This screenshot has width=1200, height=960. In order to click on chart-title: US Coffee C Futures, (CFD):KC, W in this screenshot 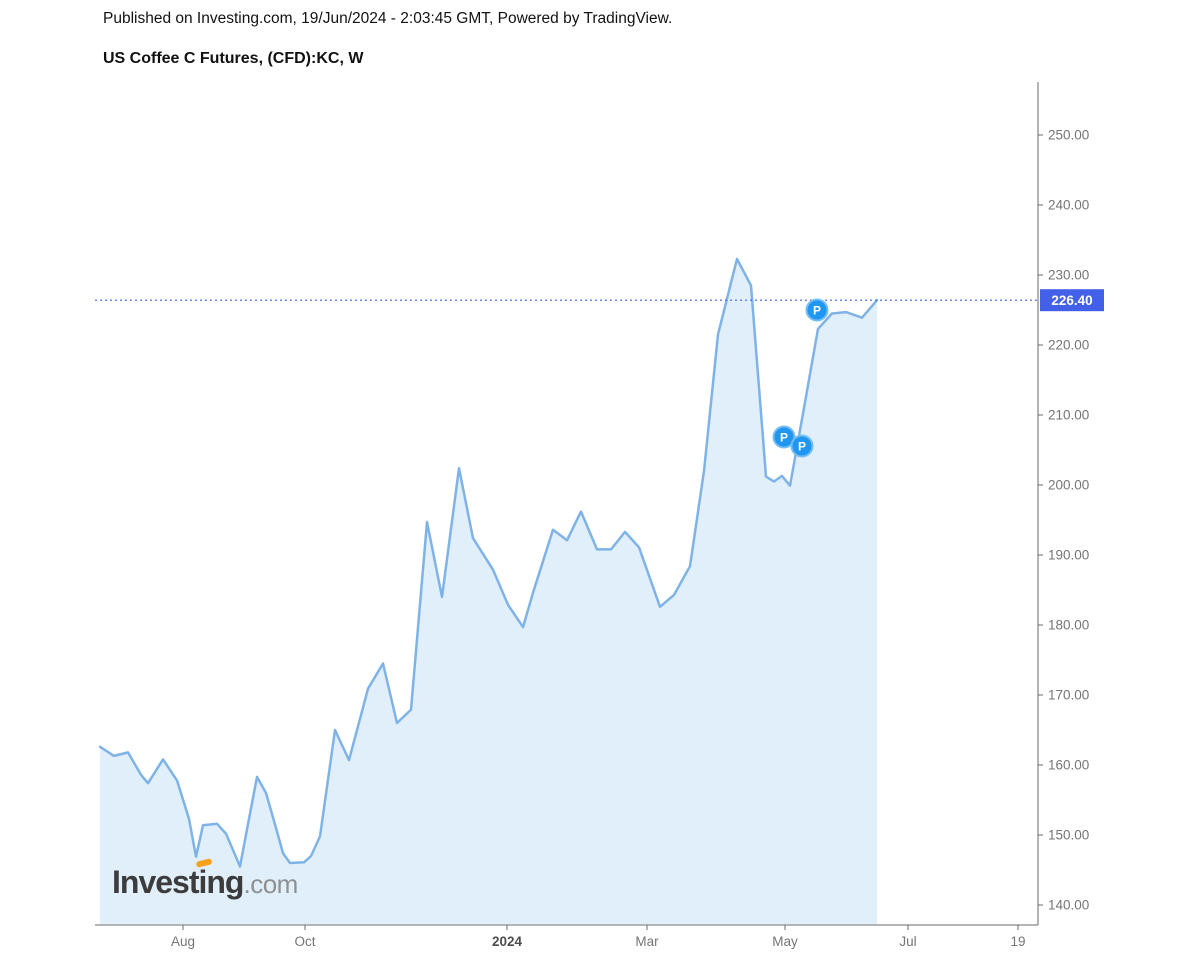, I will do `click(233, 58)`.